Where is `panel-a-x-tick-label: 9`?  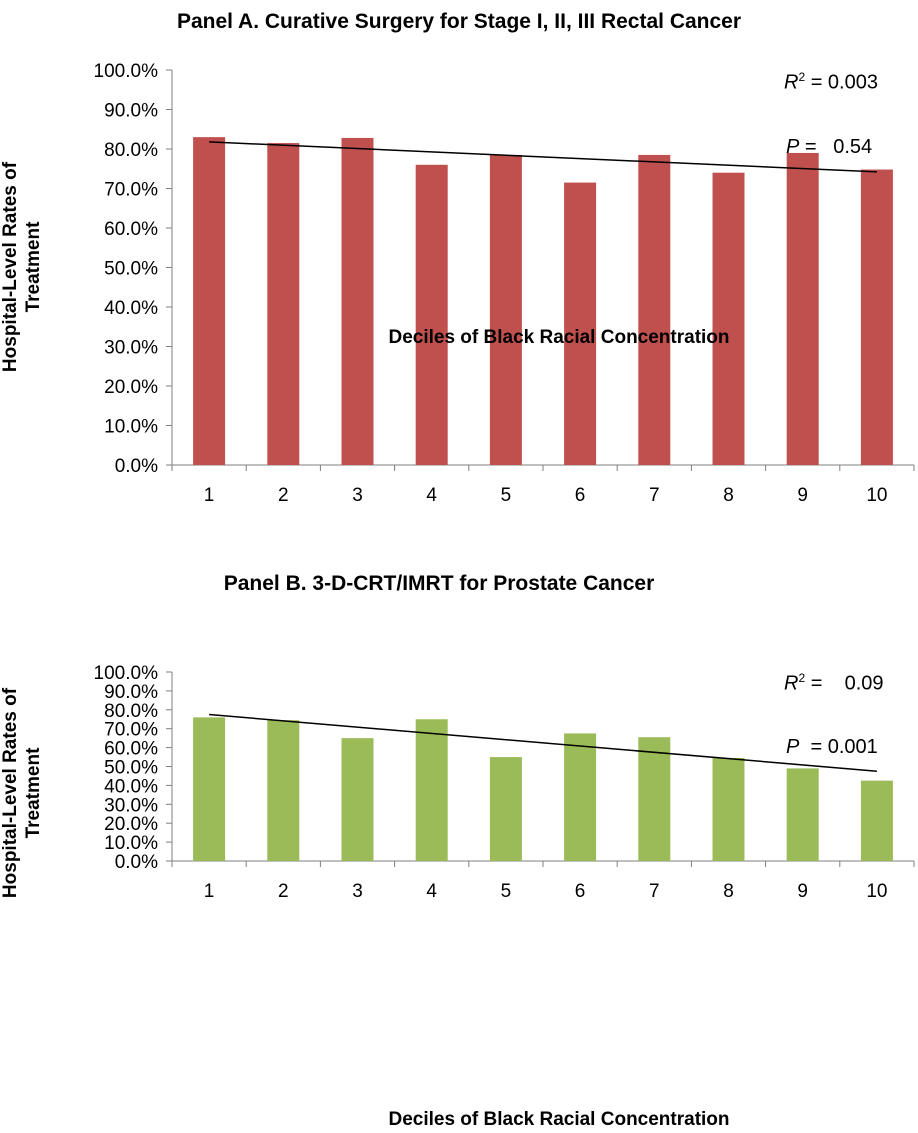 panel-a-x-tick-label: 9 is located at coordinates (802, 495).